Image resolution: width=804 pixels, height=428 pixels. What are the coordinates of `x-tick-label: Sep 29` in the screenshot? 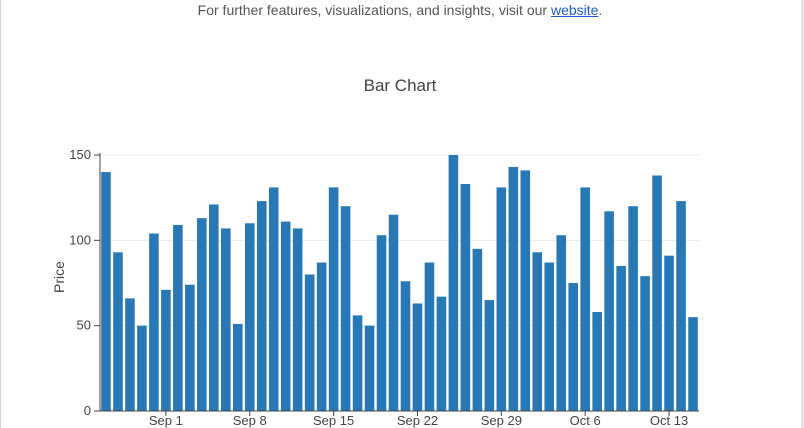 It's located at (501, 420).